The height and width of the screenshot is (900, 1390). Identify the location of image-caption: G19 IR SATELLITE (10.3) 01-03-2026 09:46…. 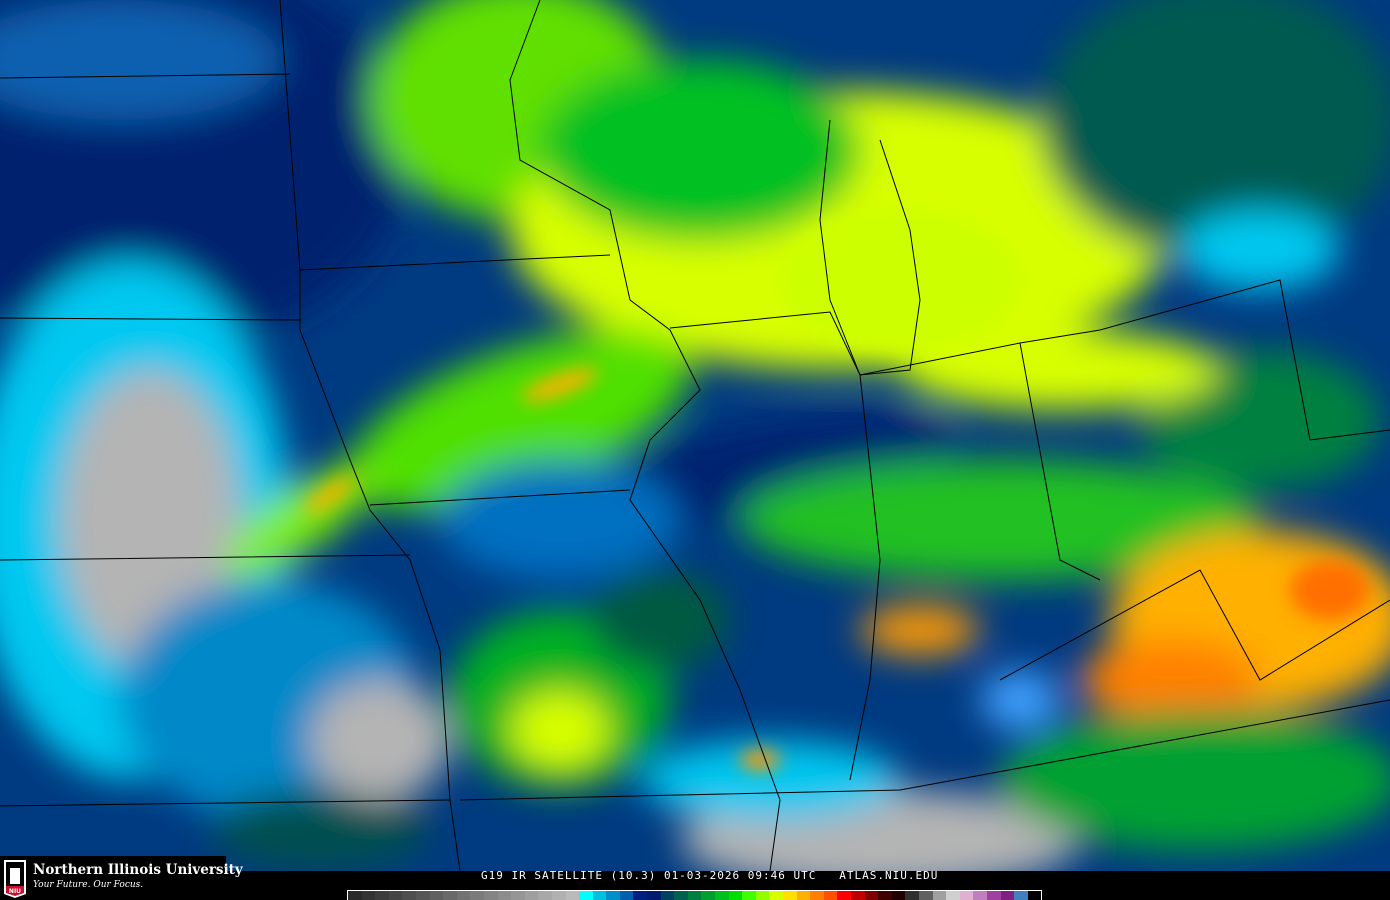
(710, 875).